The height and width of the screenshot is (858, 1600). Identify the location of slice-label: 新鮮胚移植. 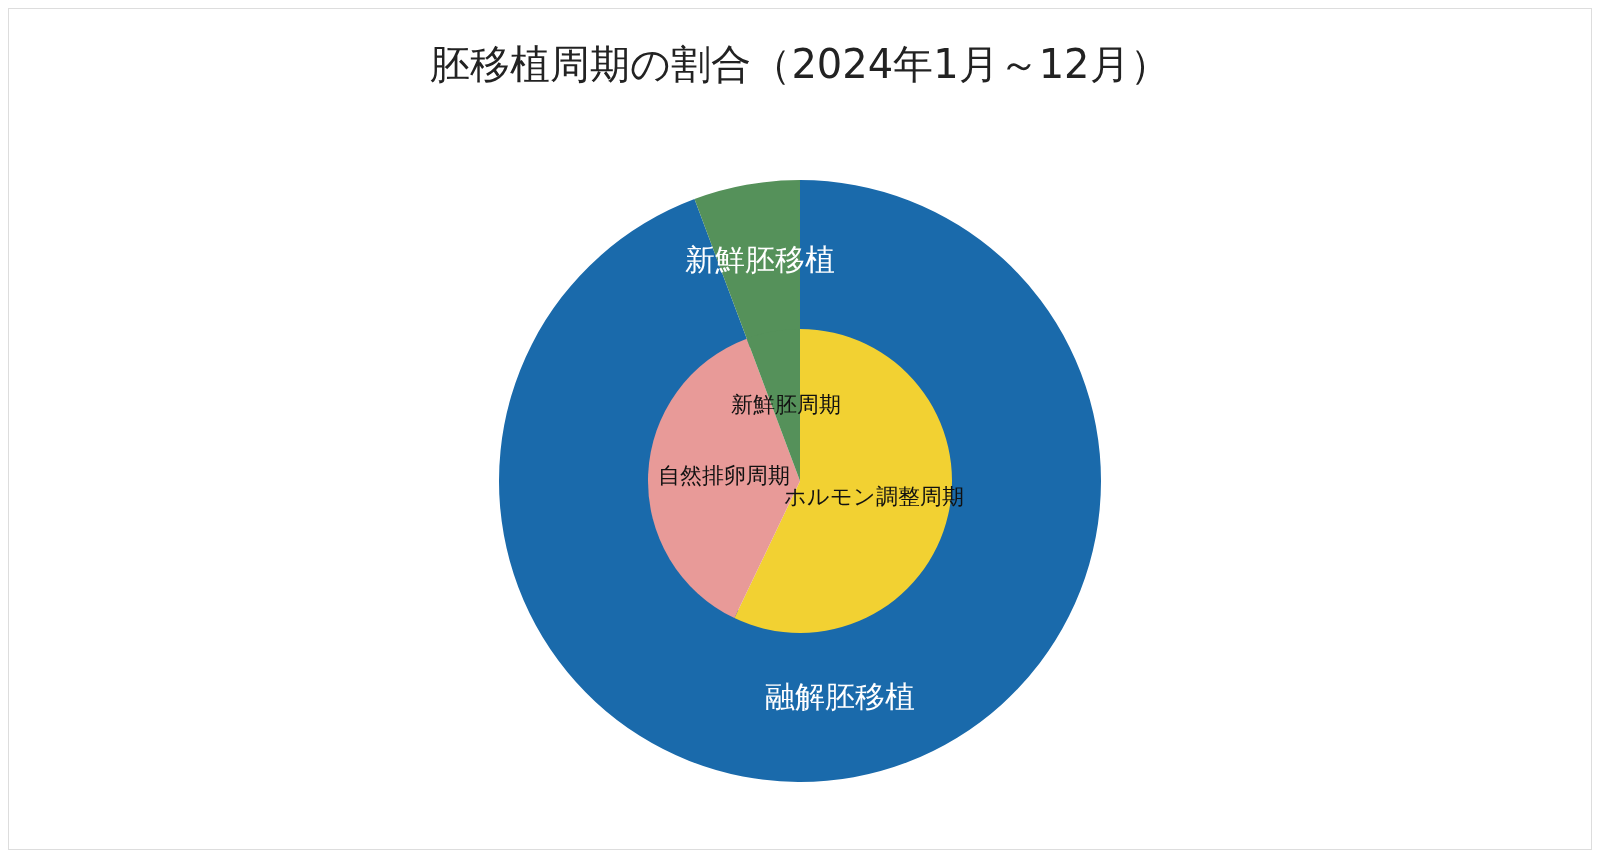
(760, 260).